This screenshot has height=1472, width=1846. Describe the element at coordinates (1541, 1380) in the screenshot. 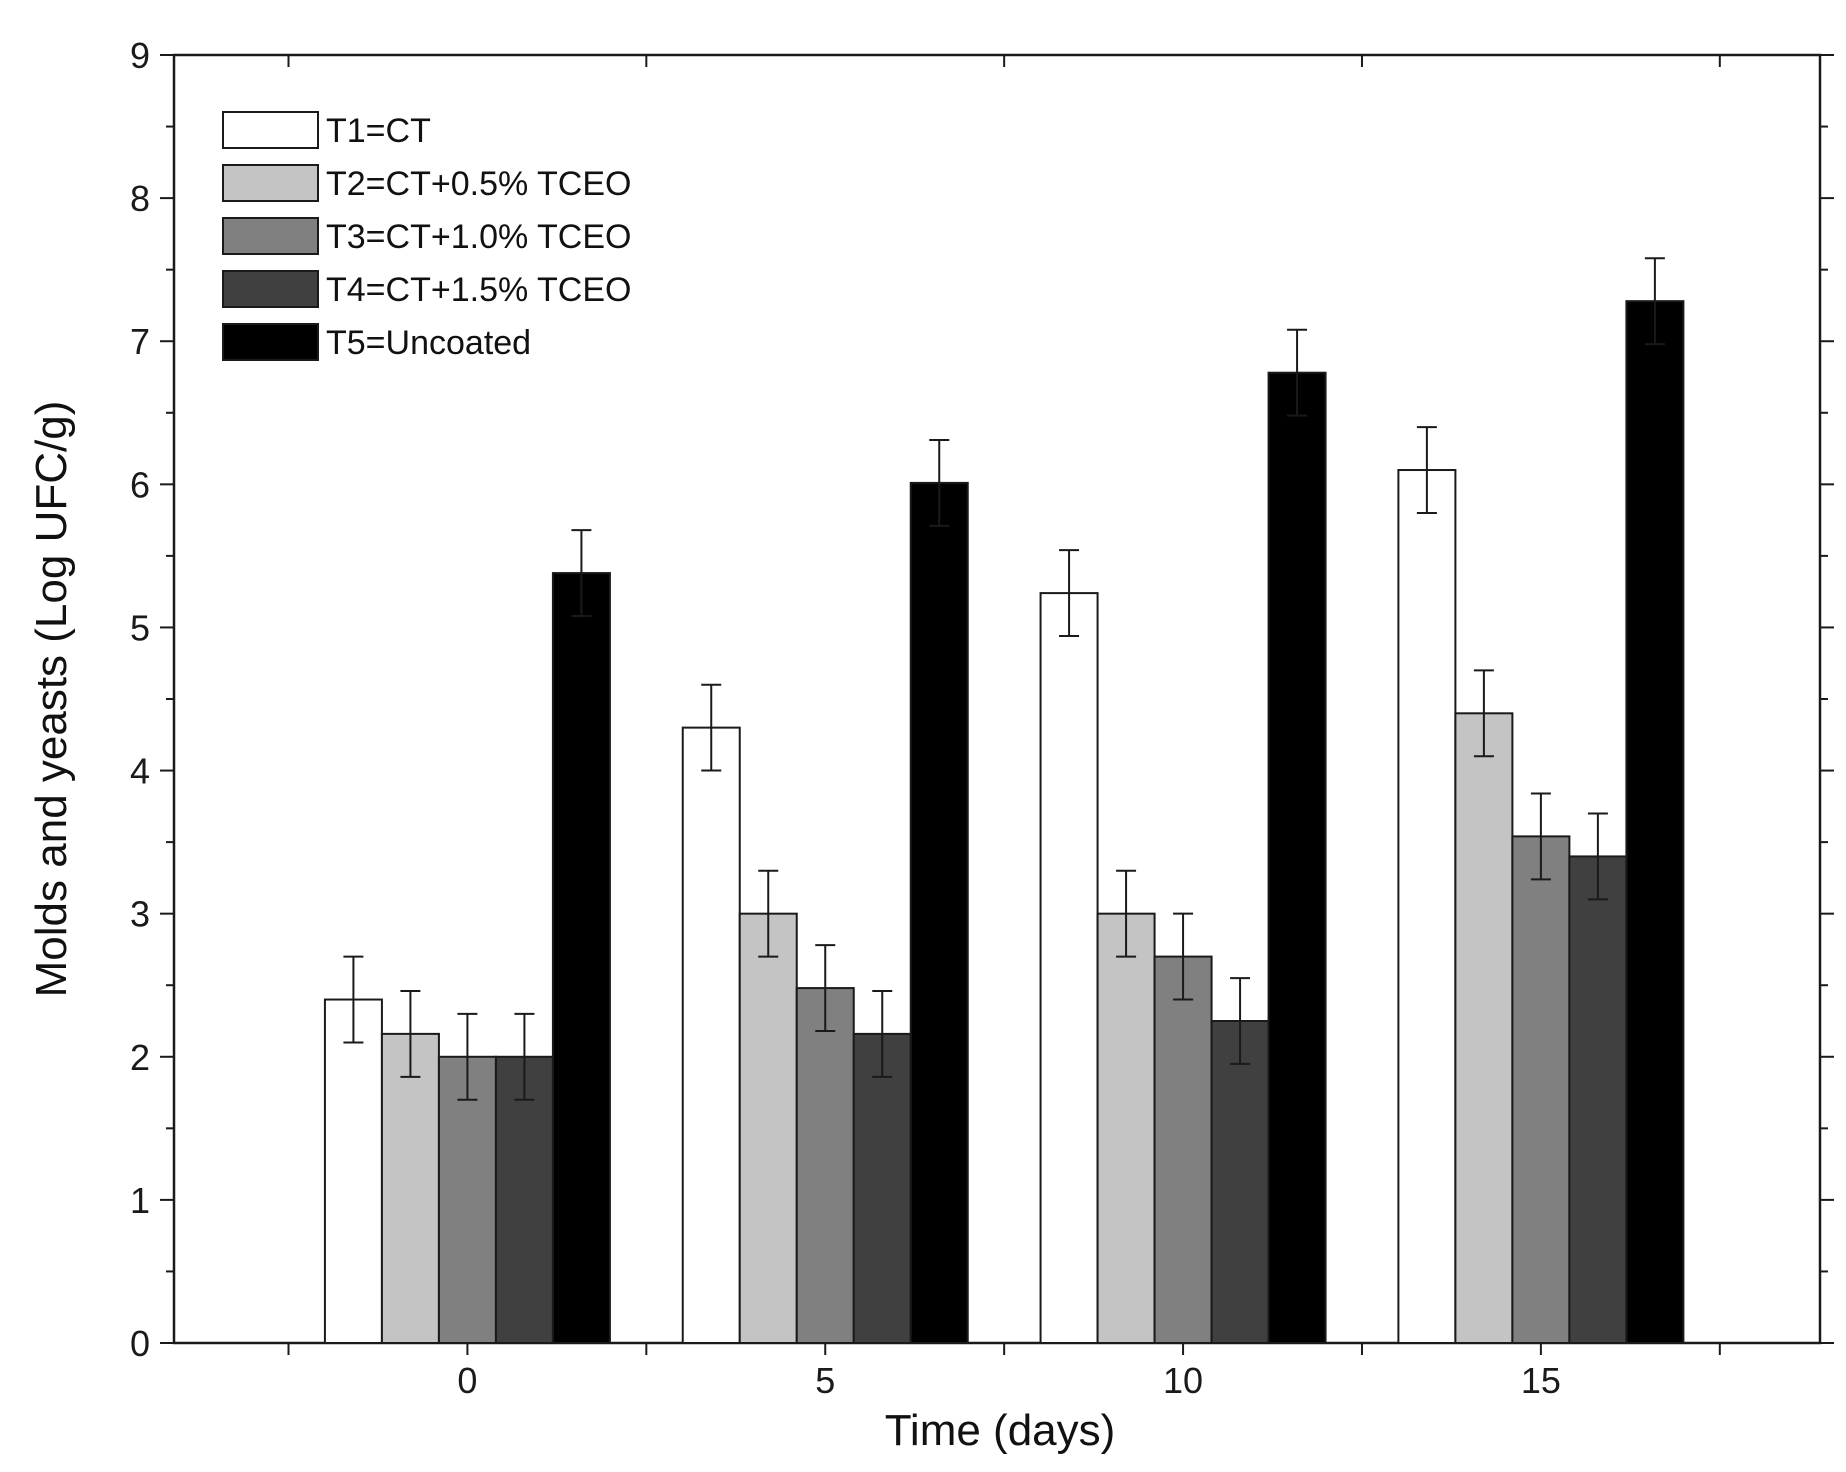

I see `x-tick-label: 15` at that location.